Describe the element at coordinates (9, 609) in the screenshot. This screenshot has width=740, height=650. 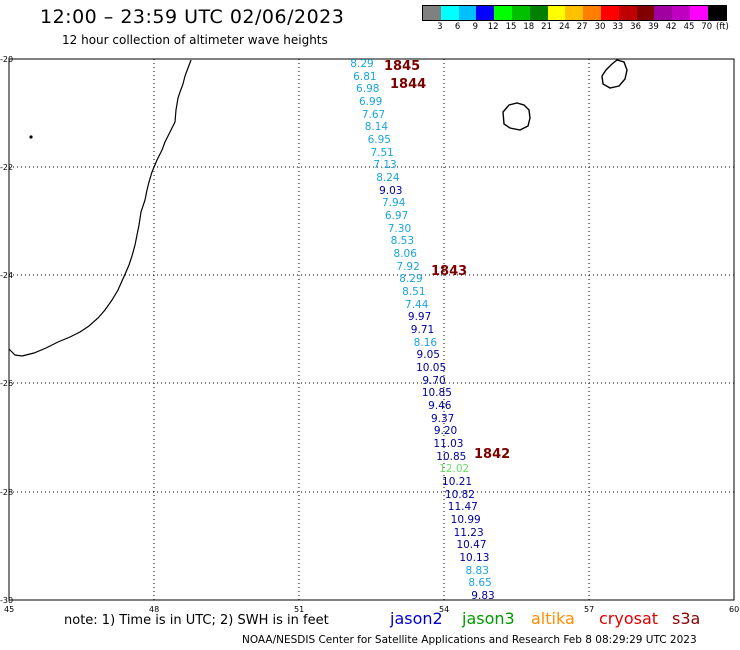
I see `longitude-tick-label: 45` at that location.